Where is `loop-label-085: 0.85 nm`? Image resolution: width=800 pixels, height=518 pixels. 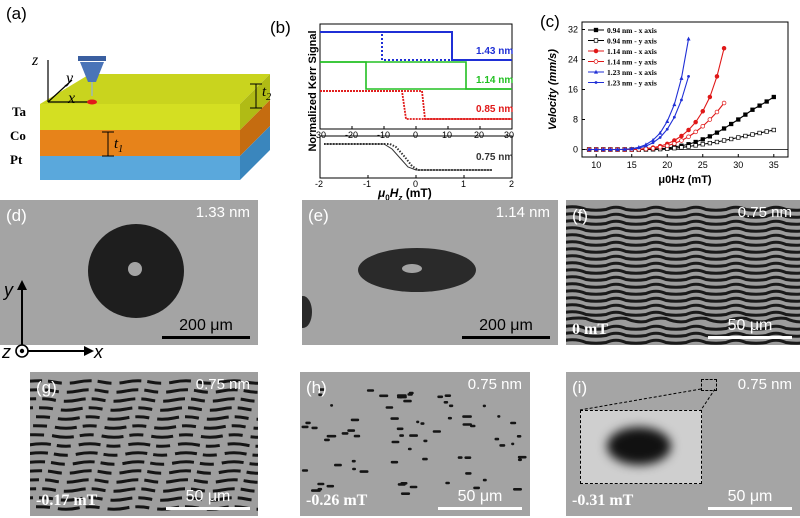 loop-label-085: 0.85 nm is located at coordinates (495, 109).